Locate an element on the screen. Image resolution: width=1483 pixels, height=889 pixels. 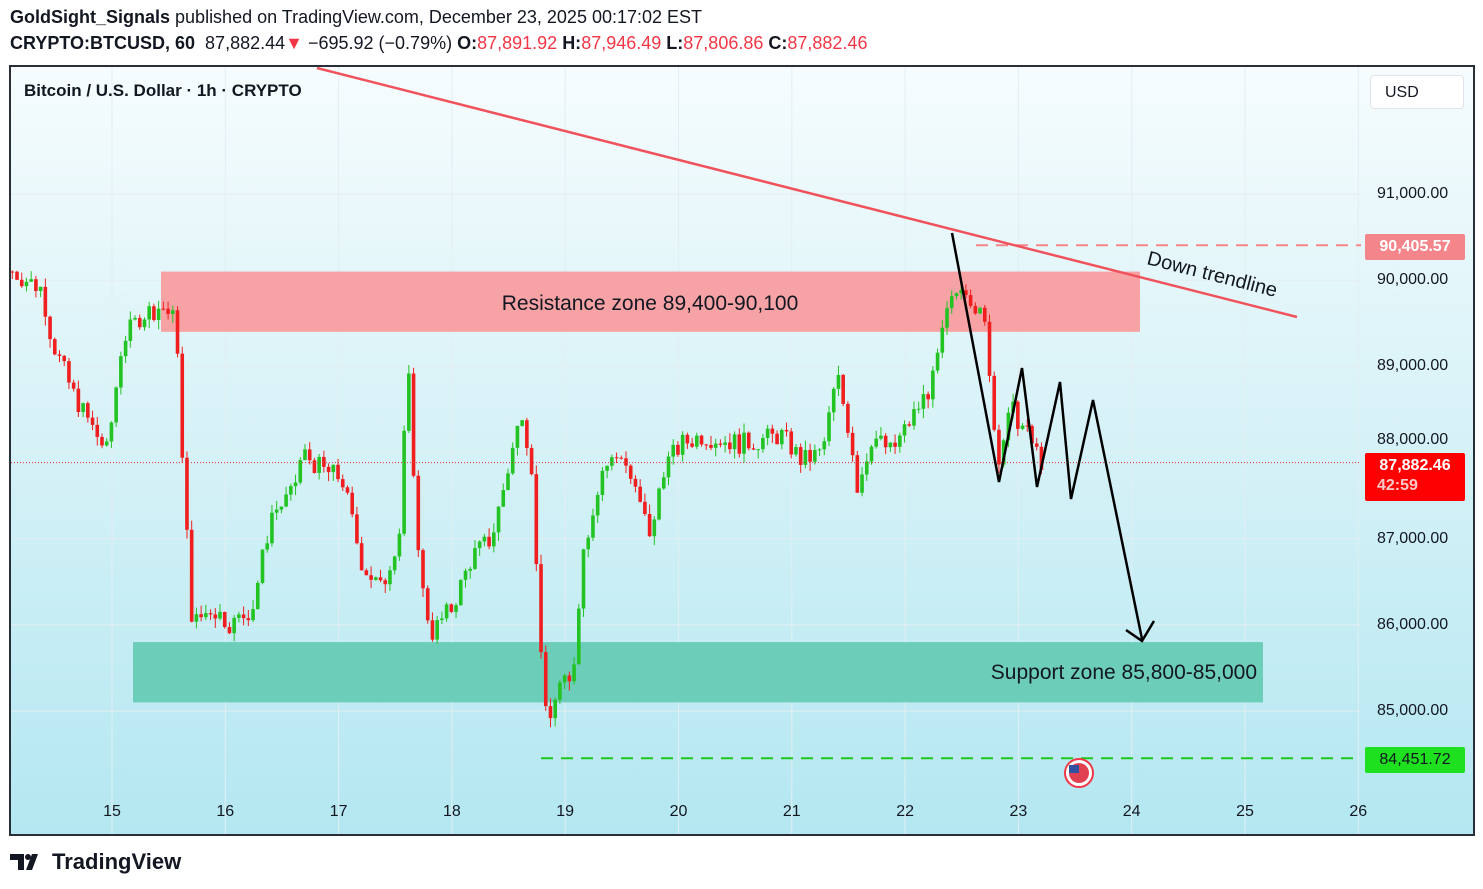
chart-title: Bitcoin / U.S. Dollar · 1h · CRYPTO is located at coordinates (163, 90).